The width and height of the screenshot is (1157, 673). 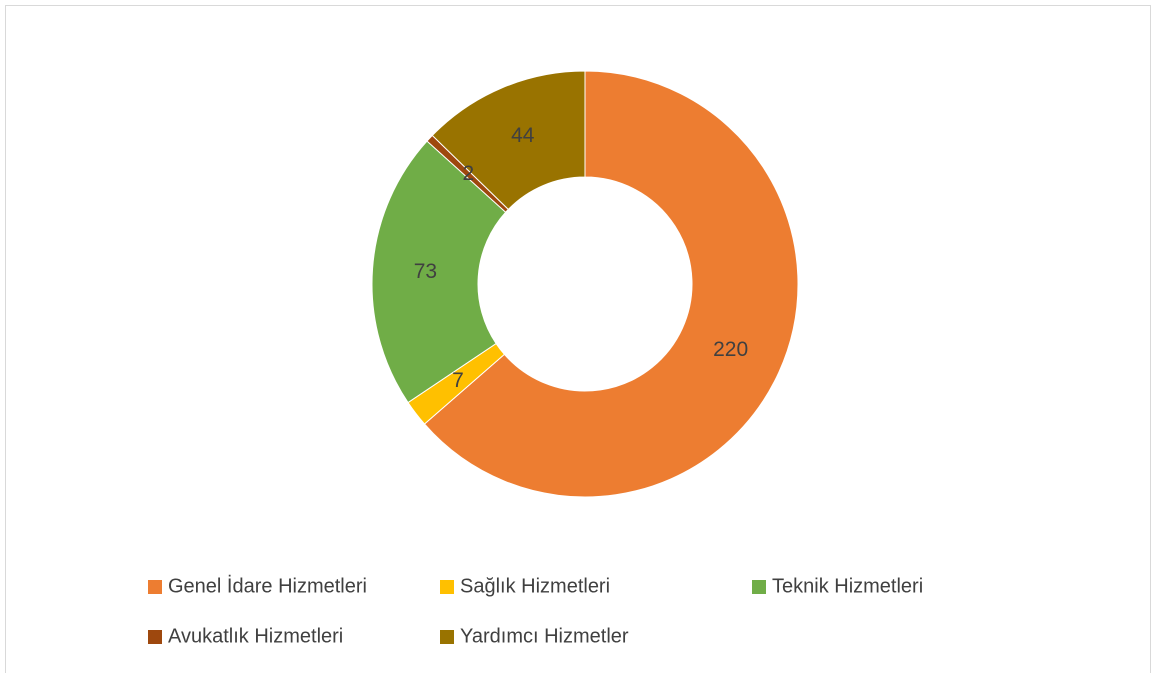 What do you see at coordinates (523, 135) in the screenshot?
I see `data-label: 44` at bounding box center [523, 135].